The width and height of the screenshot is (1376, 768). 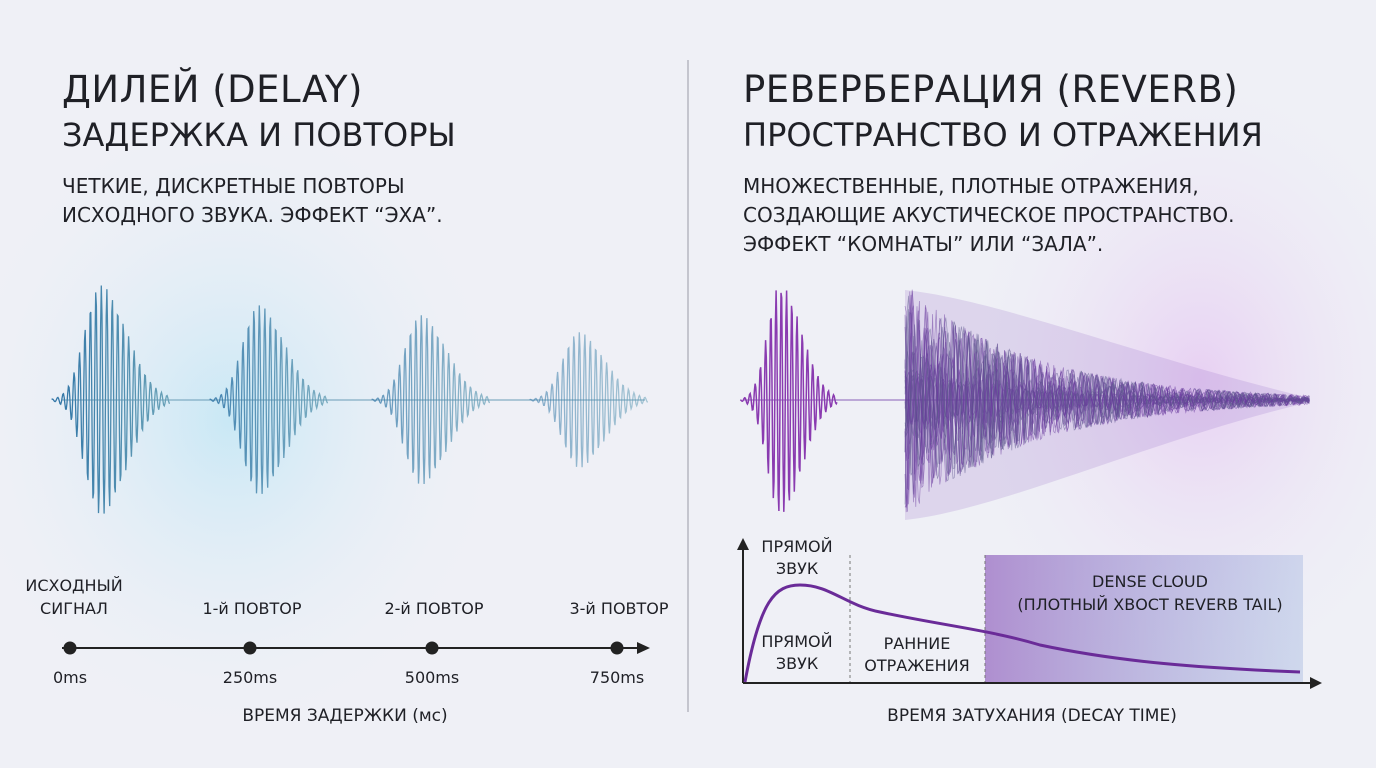 I want to click on event-label: СИГНАЛ, so click(x=74, y=608).